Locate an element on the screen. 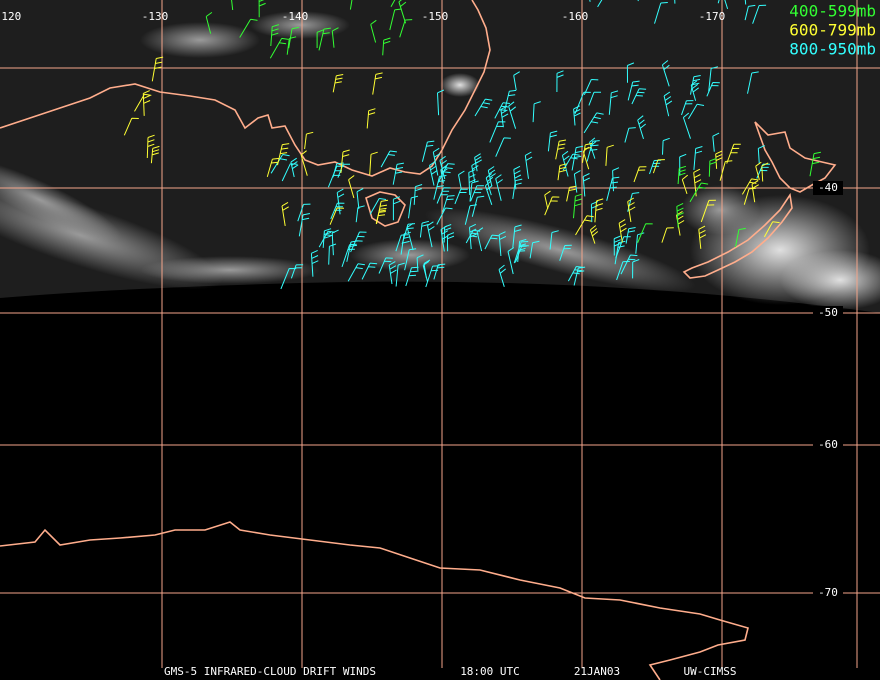 The height and width of the screenshot is (680, 880). lon-label: -140 is located at coordinates (295, 16).